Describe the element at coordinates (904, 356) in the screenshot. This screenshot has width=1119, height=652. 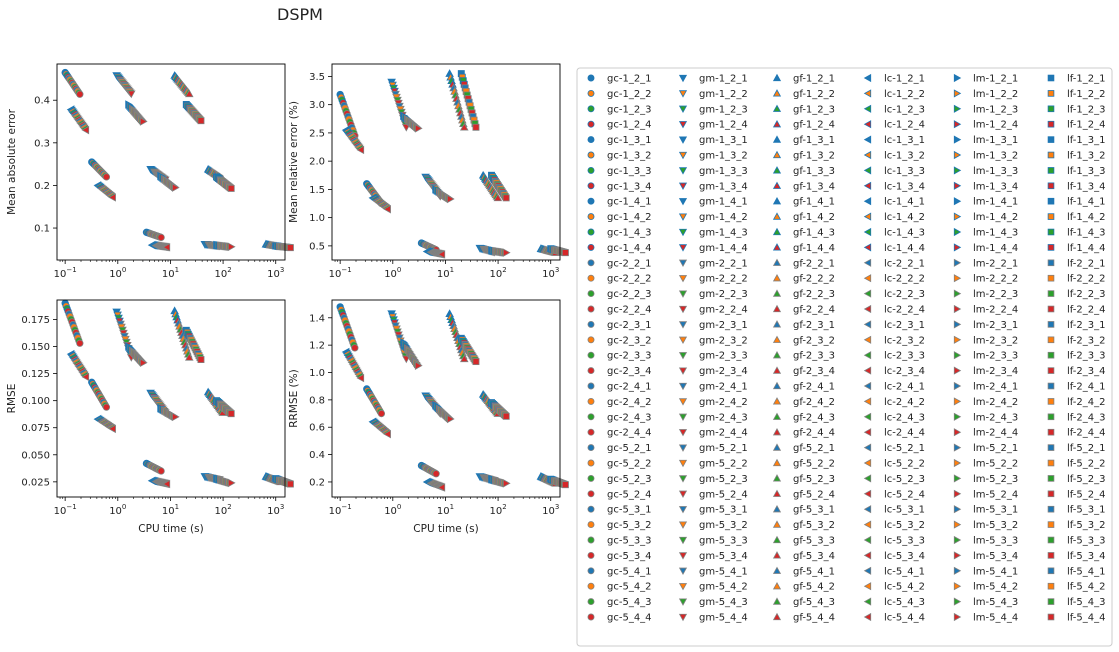
I see `legend-label: lc-2_3_3` at that location.